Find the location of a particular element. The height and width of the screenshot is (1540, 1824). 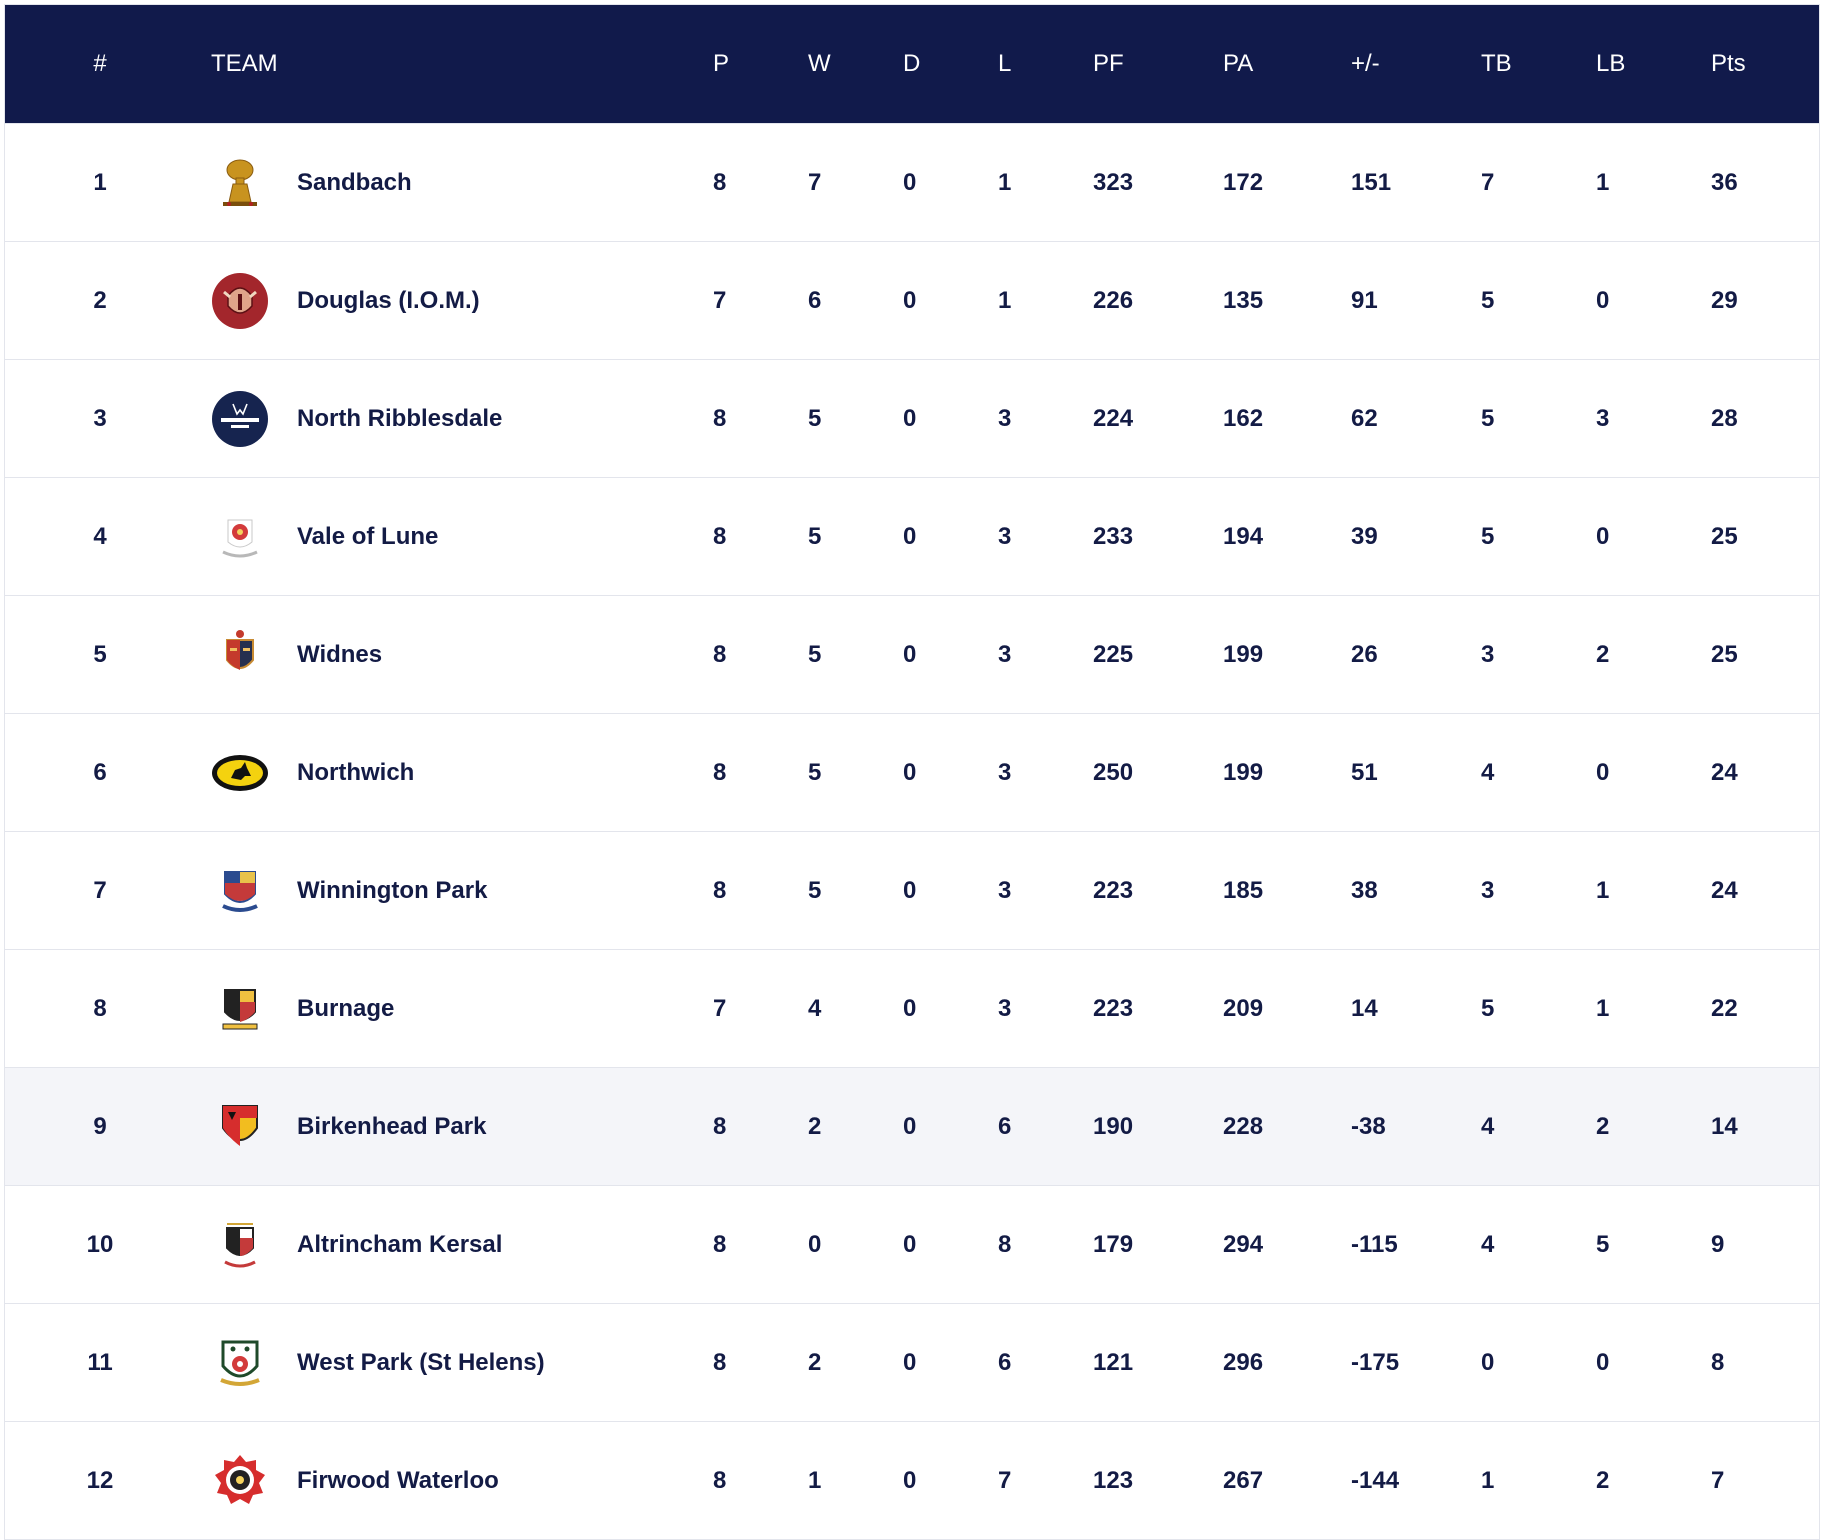

row-position: 12 is located at coordinates (100, 1480).